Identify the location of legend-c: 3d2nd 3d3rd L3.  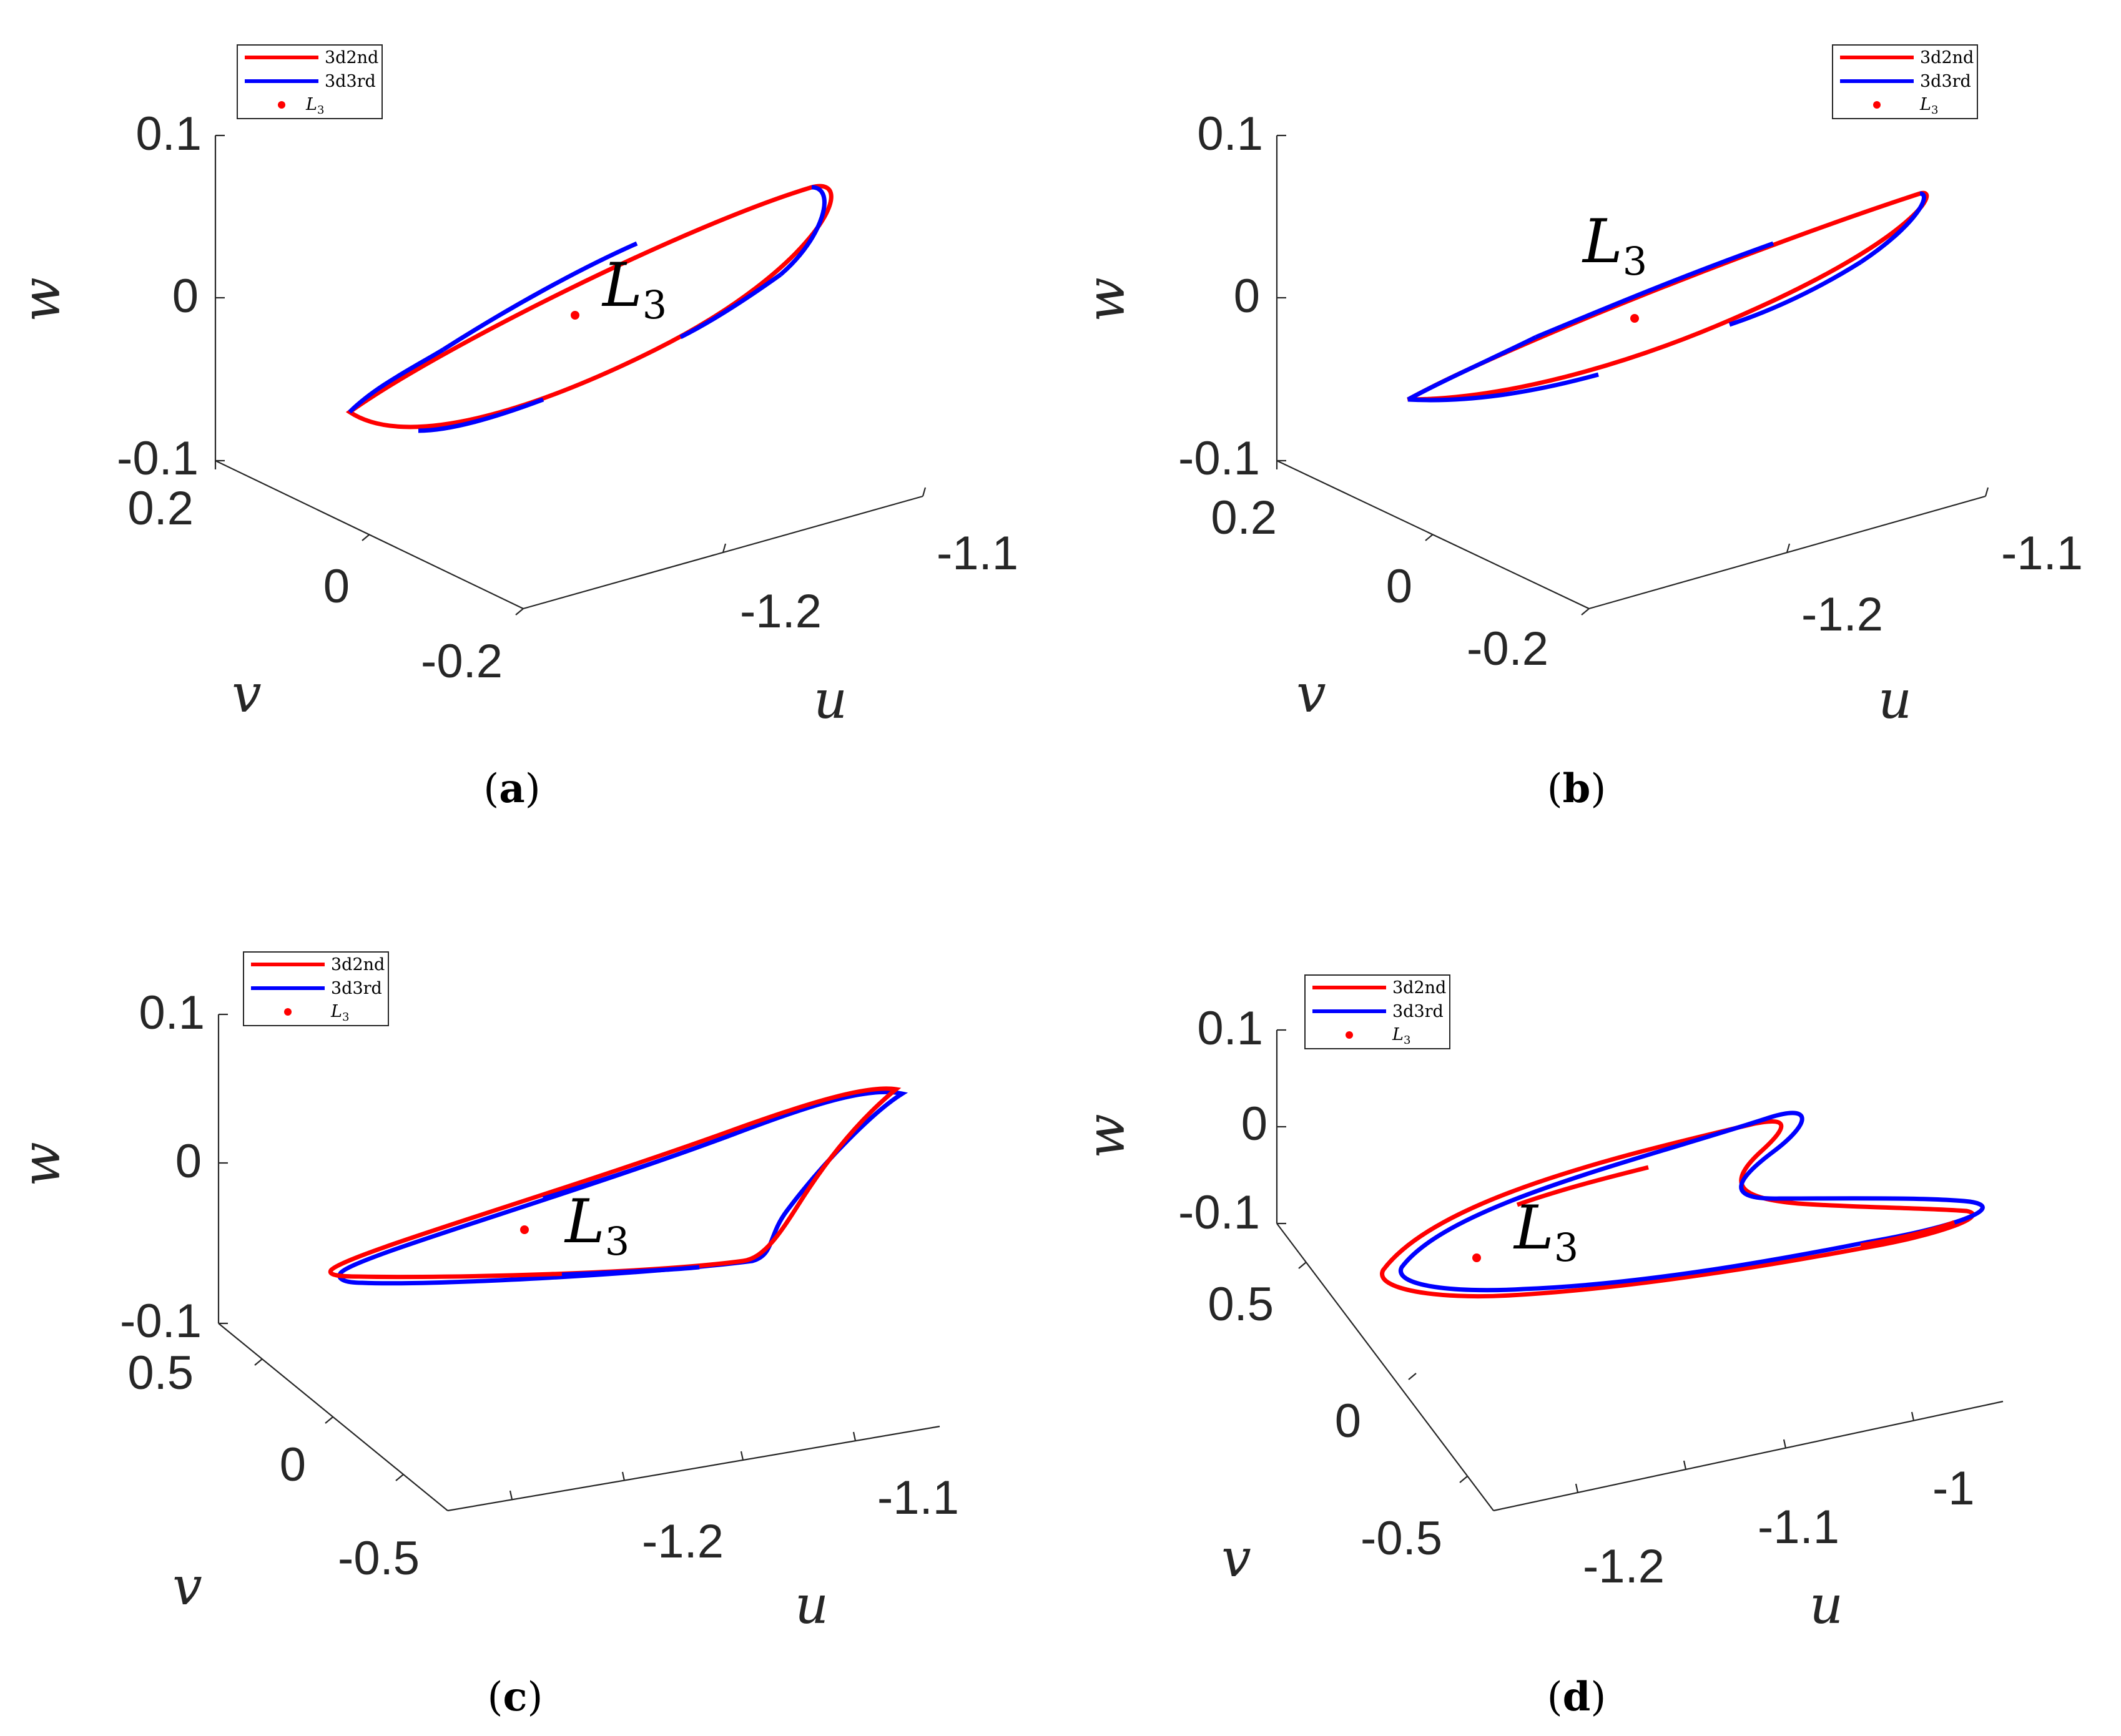
(316, 988).